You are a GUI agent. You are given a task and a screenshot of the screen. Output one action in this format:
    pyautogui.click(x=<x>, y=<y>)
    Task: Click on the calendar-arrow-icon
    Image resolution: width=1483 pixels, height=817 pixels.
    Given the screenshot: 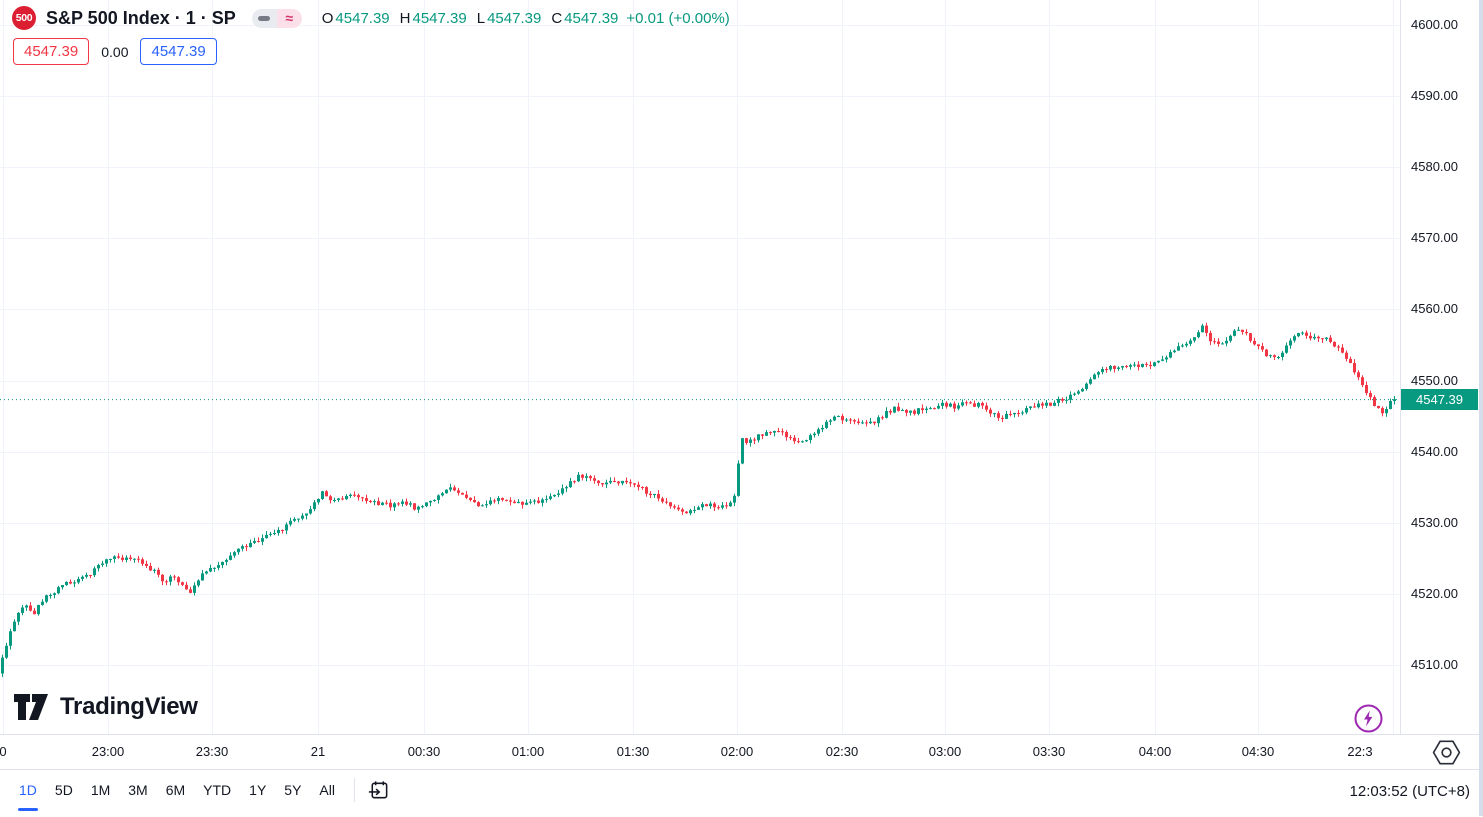 What is the action you would take?
    pyautogui.click(x=378, y=789)
    